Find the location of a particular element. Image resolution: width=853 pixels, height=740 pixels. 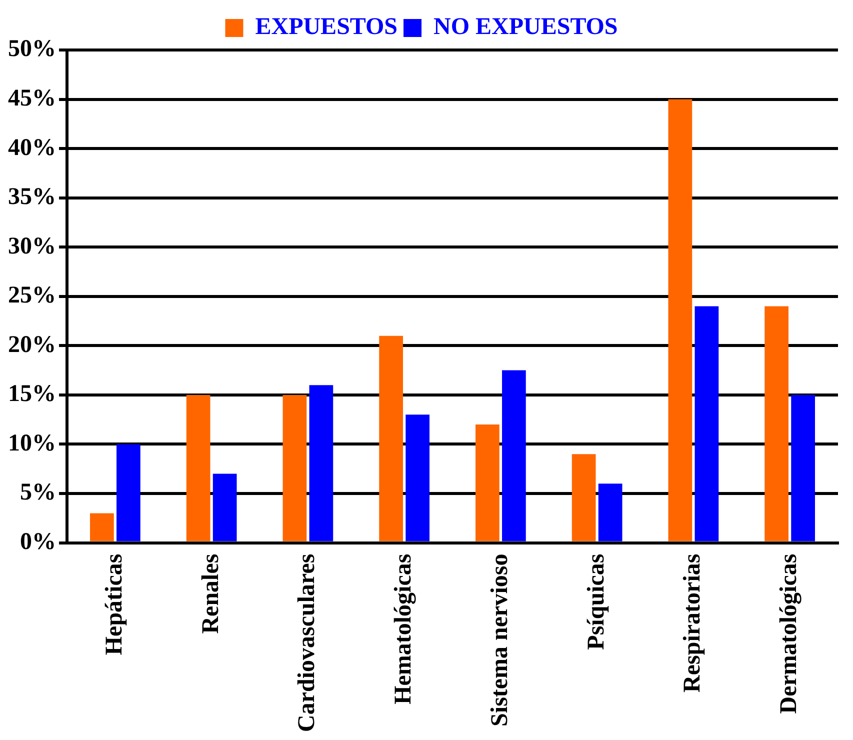

y-tick-label: 30% is located at coordinates (32, 246).